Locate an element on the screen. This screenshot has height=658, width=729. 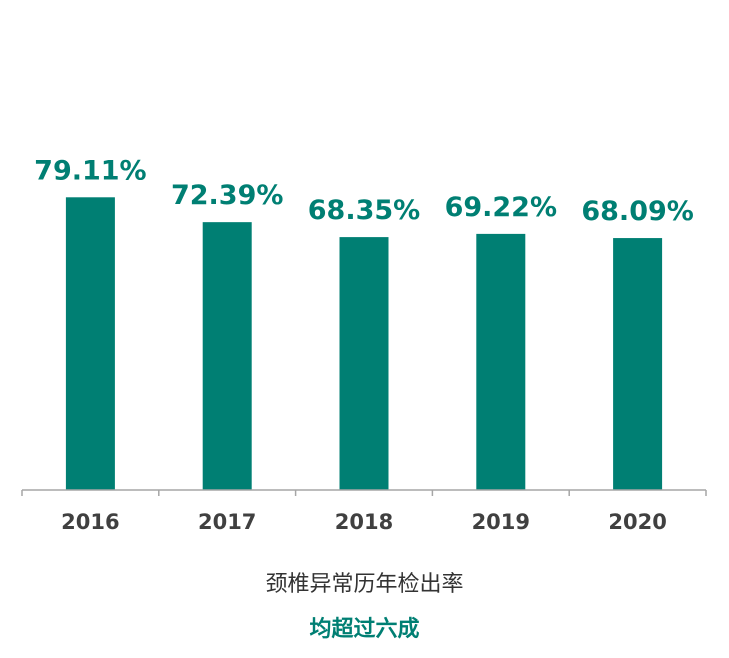
data-label-2017: 72.39% is located at coordinates (227, 195).